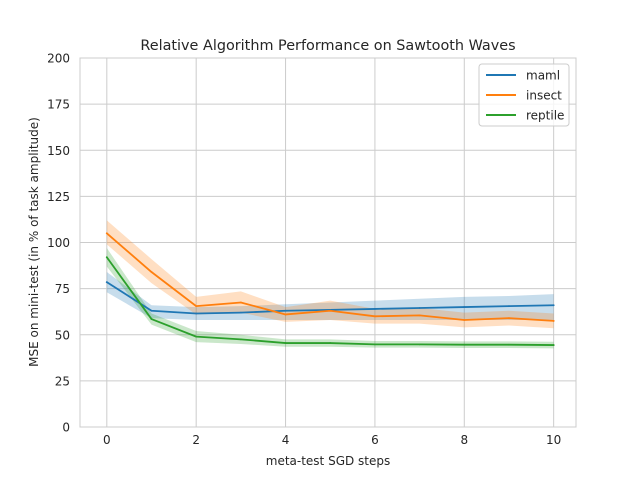 This screenshot has height=480, width=640. I want to click on y-tick-label: 125, so click(58, 197).